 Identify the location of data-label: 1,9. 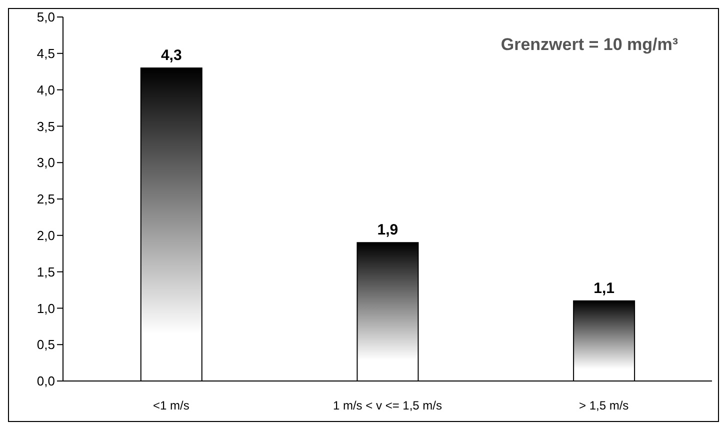
(387, 230).